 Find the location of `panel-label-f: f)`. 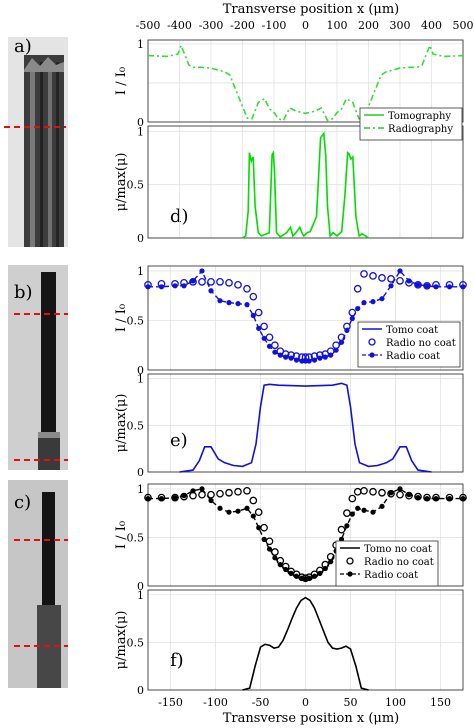

panel-label-f: f) is located at coordinates (177, 660).